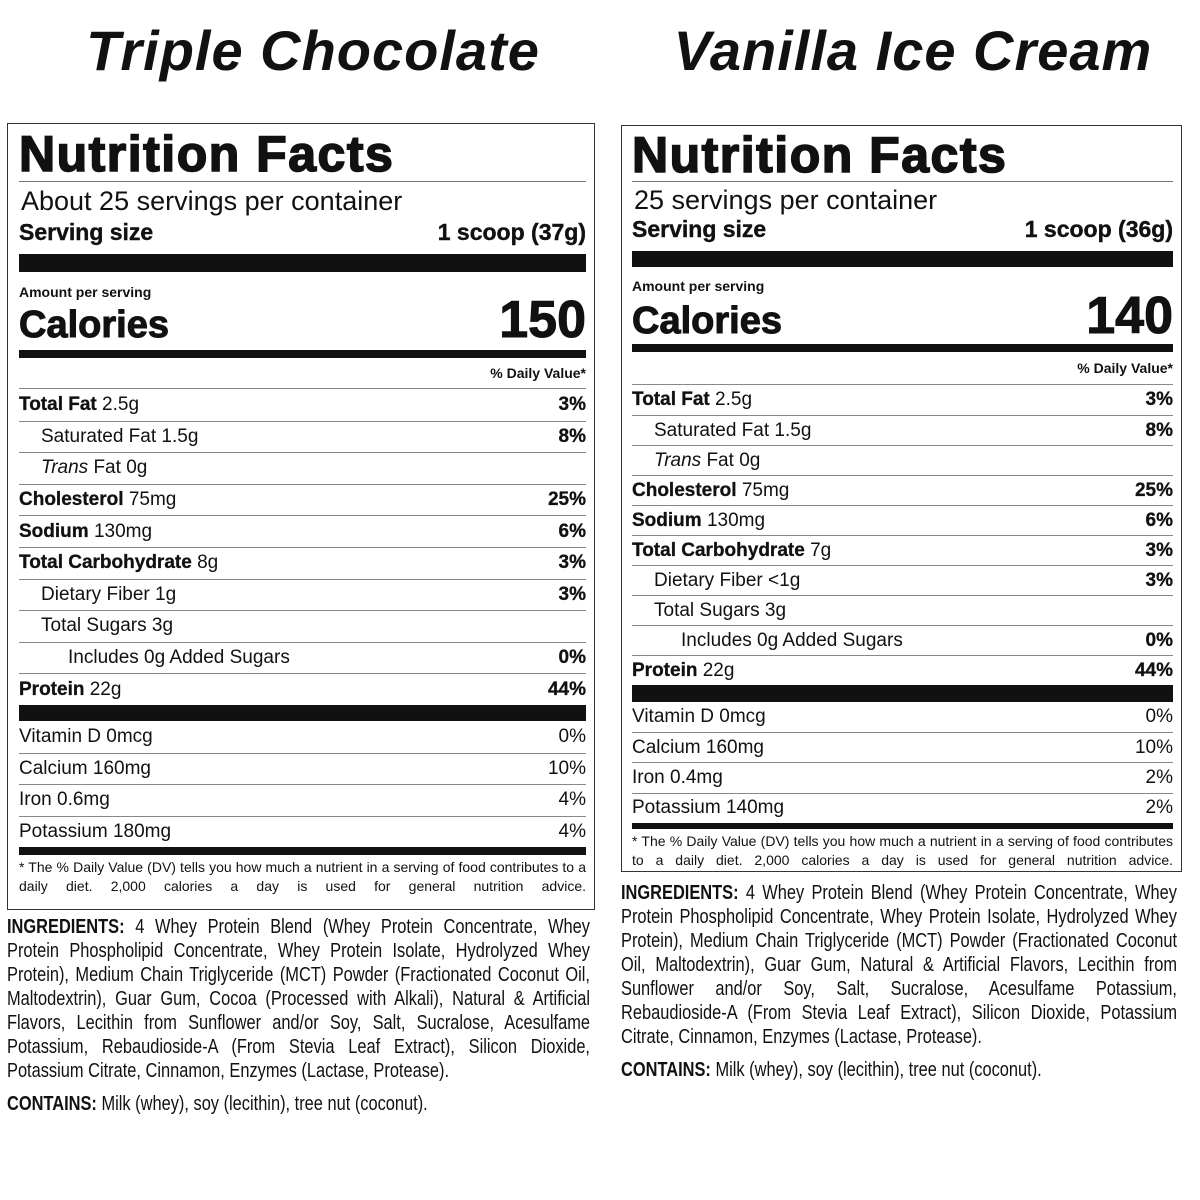 The height and width of the screenshot is (1200, 1200). Describe the element at coordinates (302, 831) in the screenshot. I see `vitamin-row: Potassium 180mg 4%` at that location.